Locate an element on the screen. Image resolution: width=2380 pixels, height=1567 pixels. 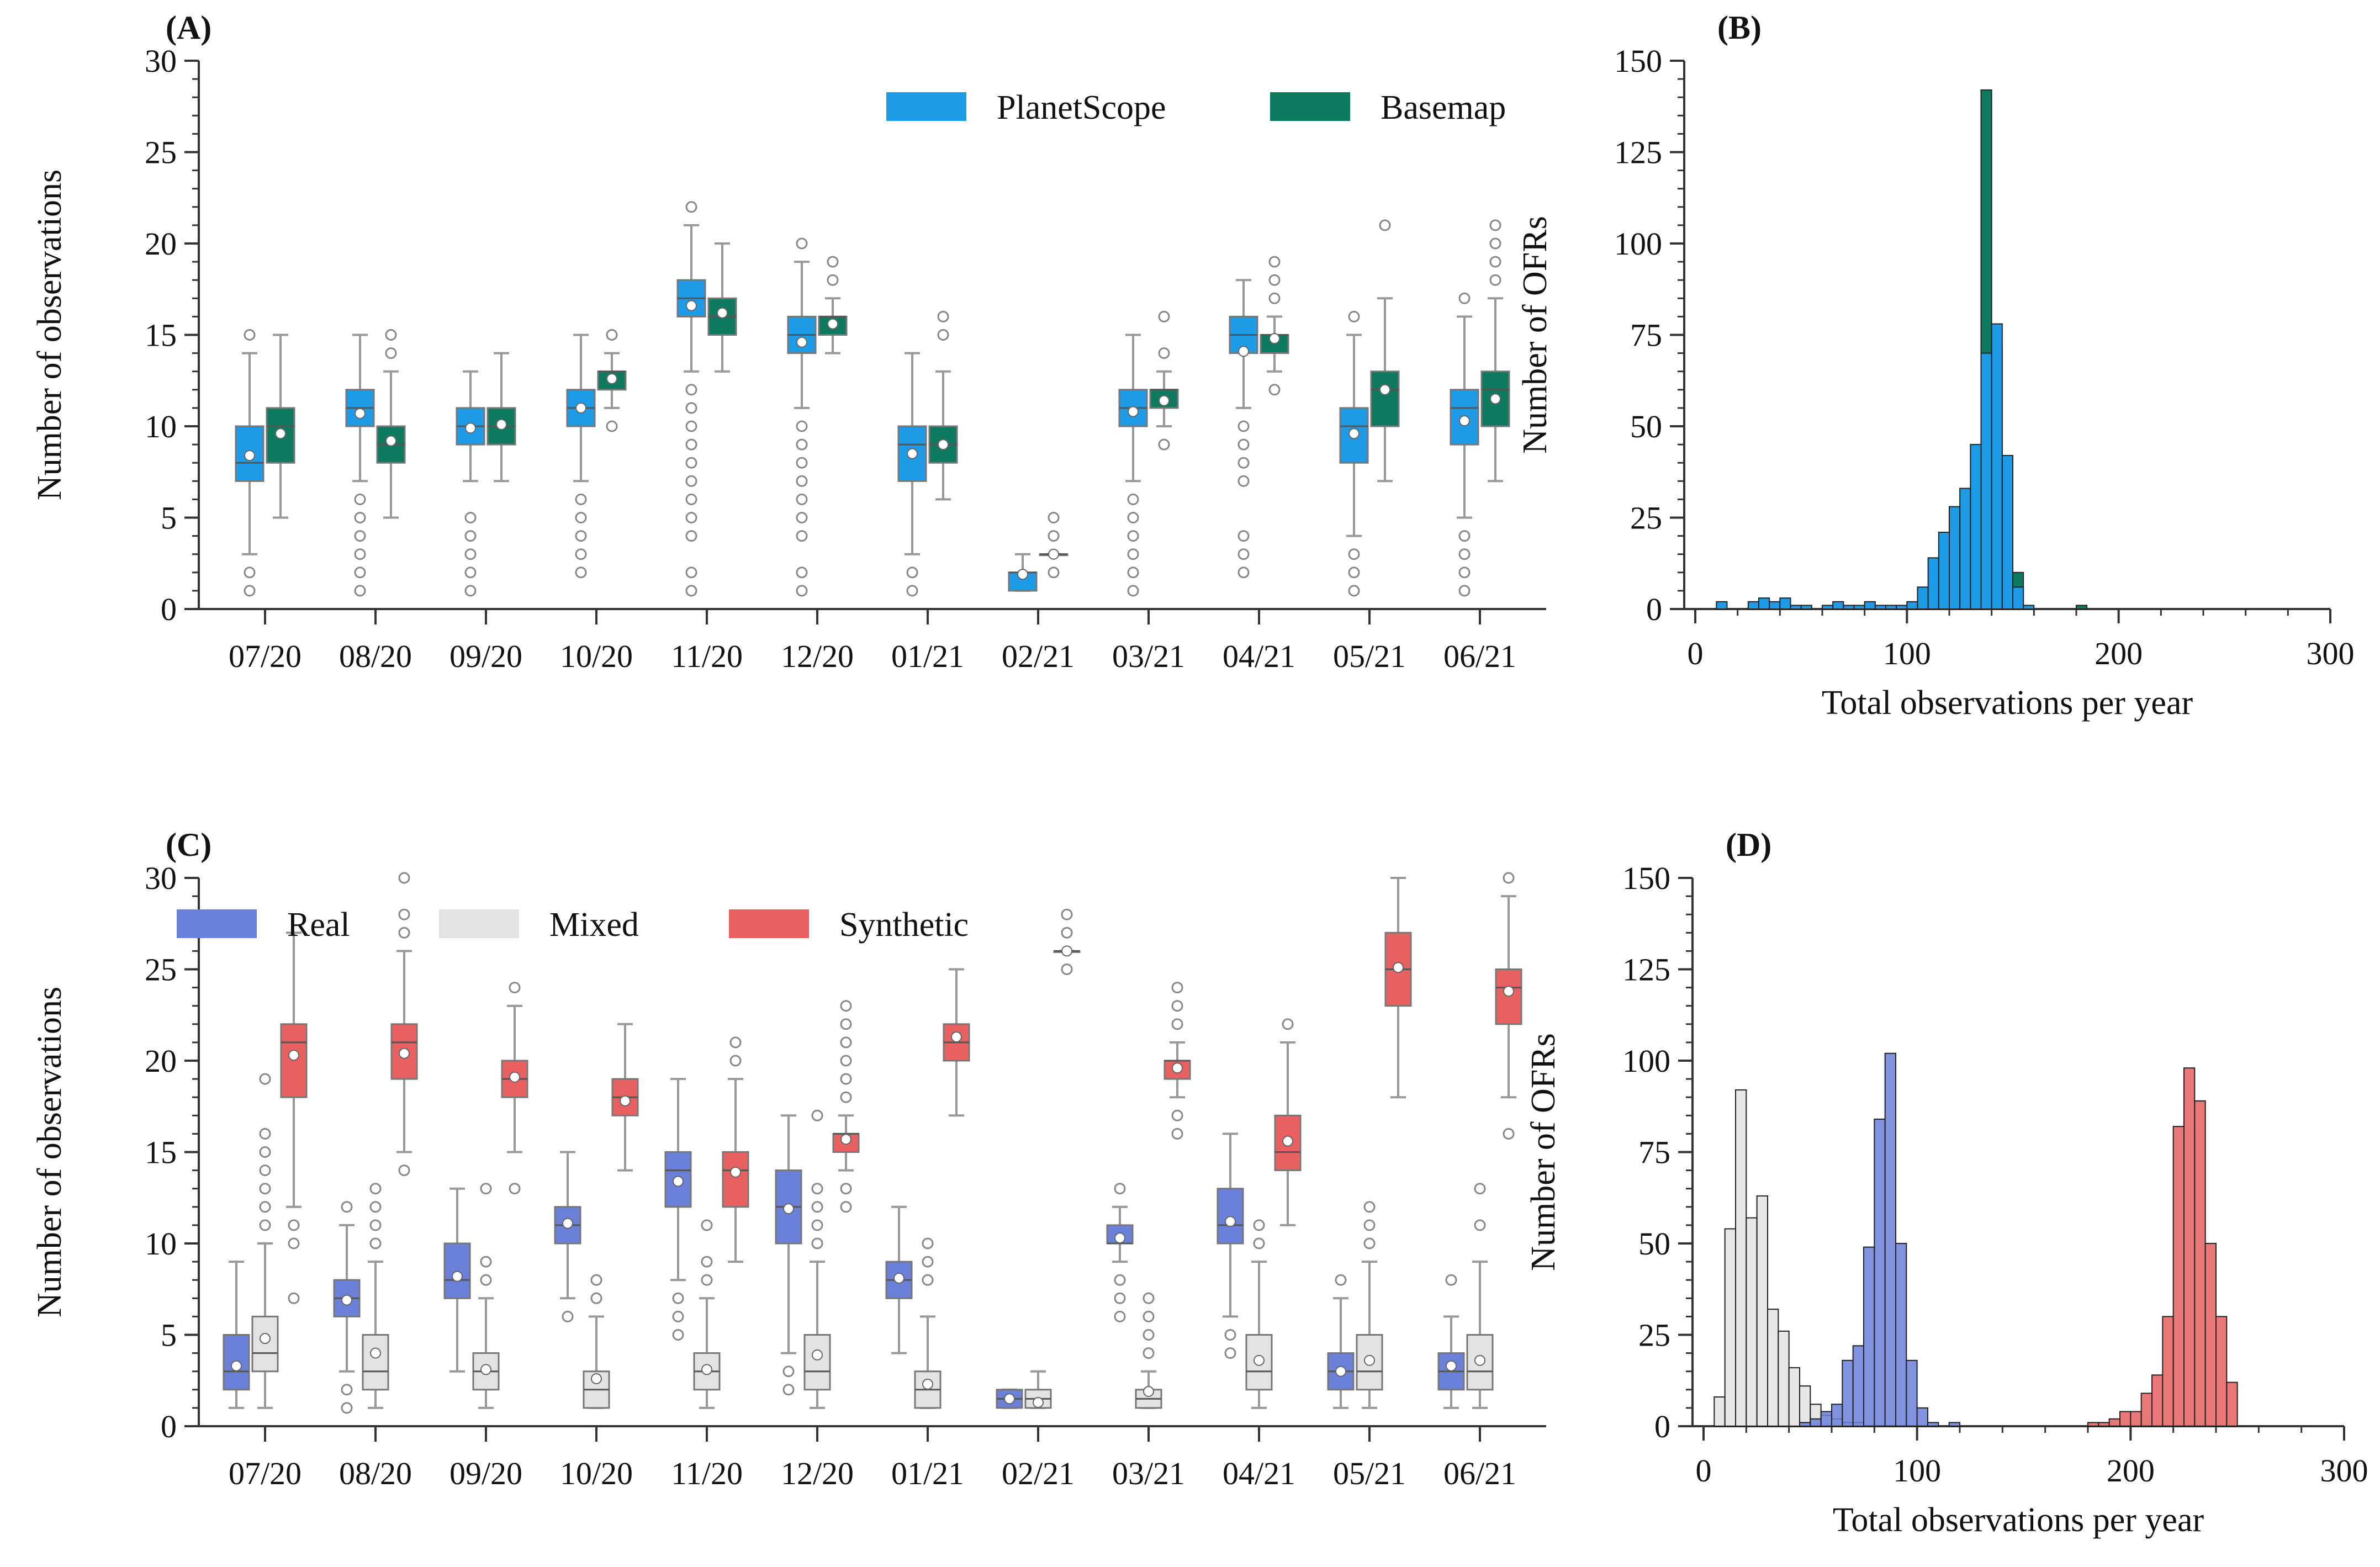
x-tick-label: 06/21 is located at coordinates (1479, 656).